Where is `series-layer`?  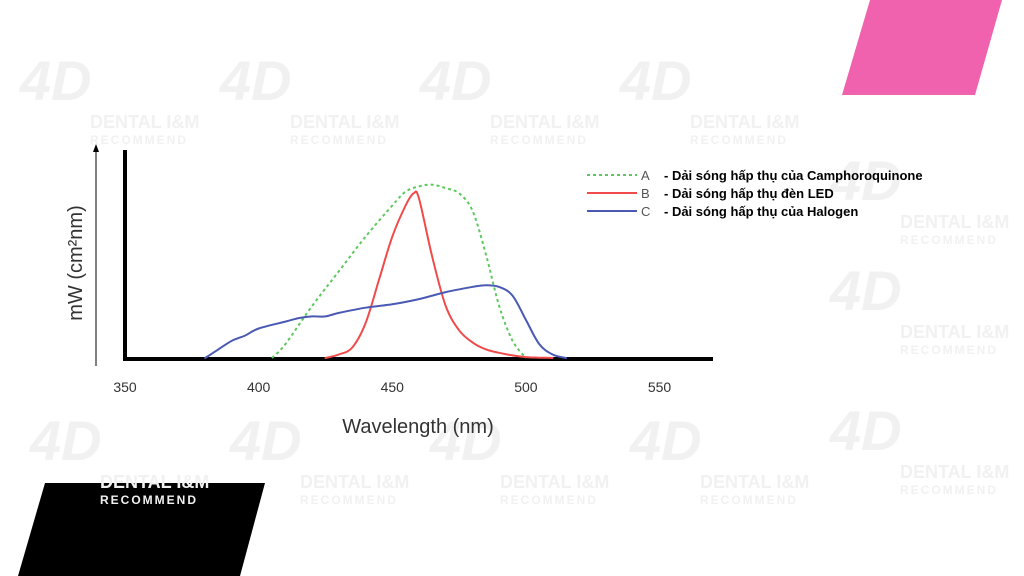
series-layer is located at coordinates (385, 271).